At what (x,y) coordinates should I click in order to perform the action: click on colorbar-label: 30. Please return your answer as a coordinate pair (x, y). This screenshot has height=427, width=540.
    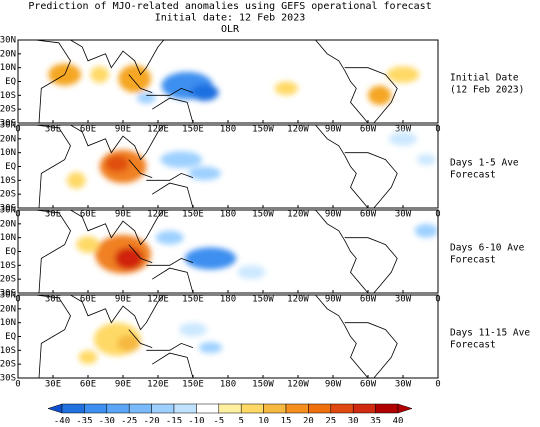
    Looking at the image, I should click on (353, 420).